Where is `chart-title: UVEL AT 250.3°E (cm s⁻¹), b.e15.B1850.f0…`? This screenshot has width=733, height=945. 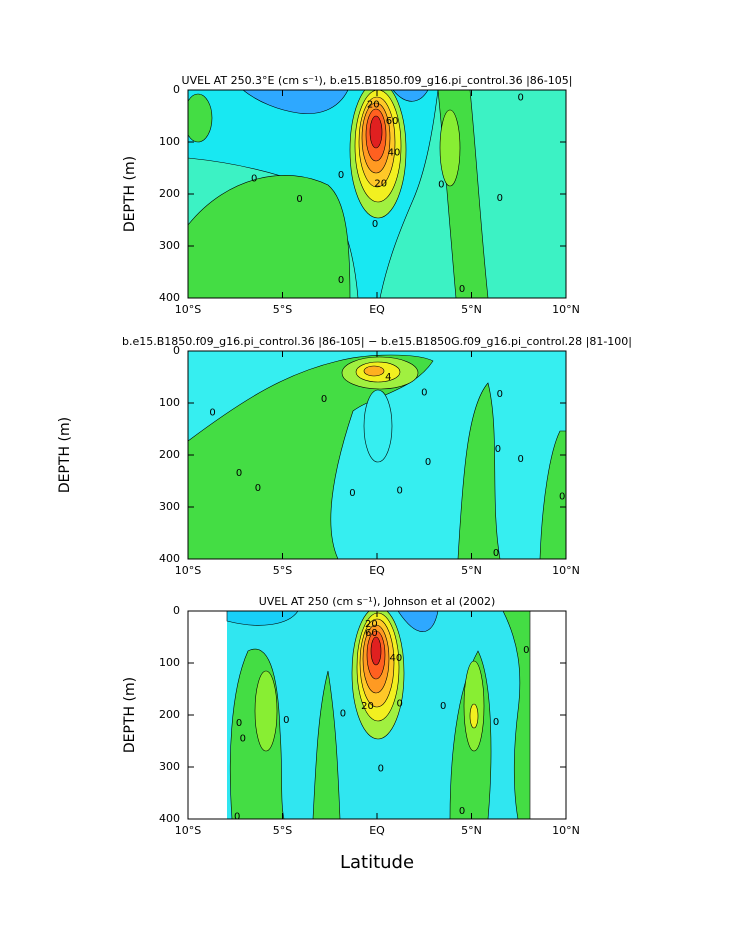
chart-title: UVEL AT 250.3°E (cm s⁻¹), b.e15.B1850.f0… is located at coordinates (377, 80).